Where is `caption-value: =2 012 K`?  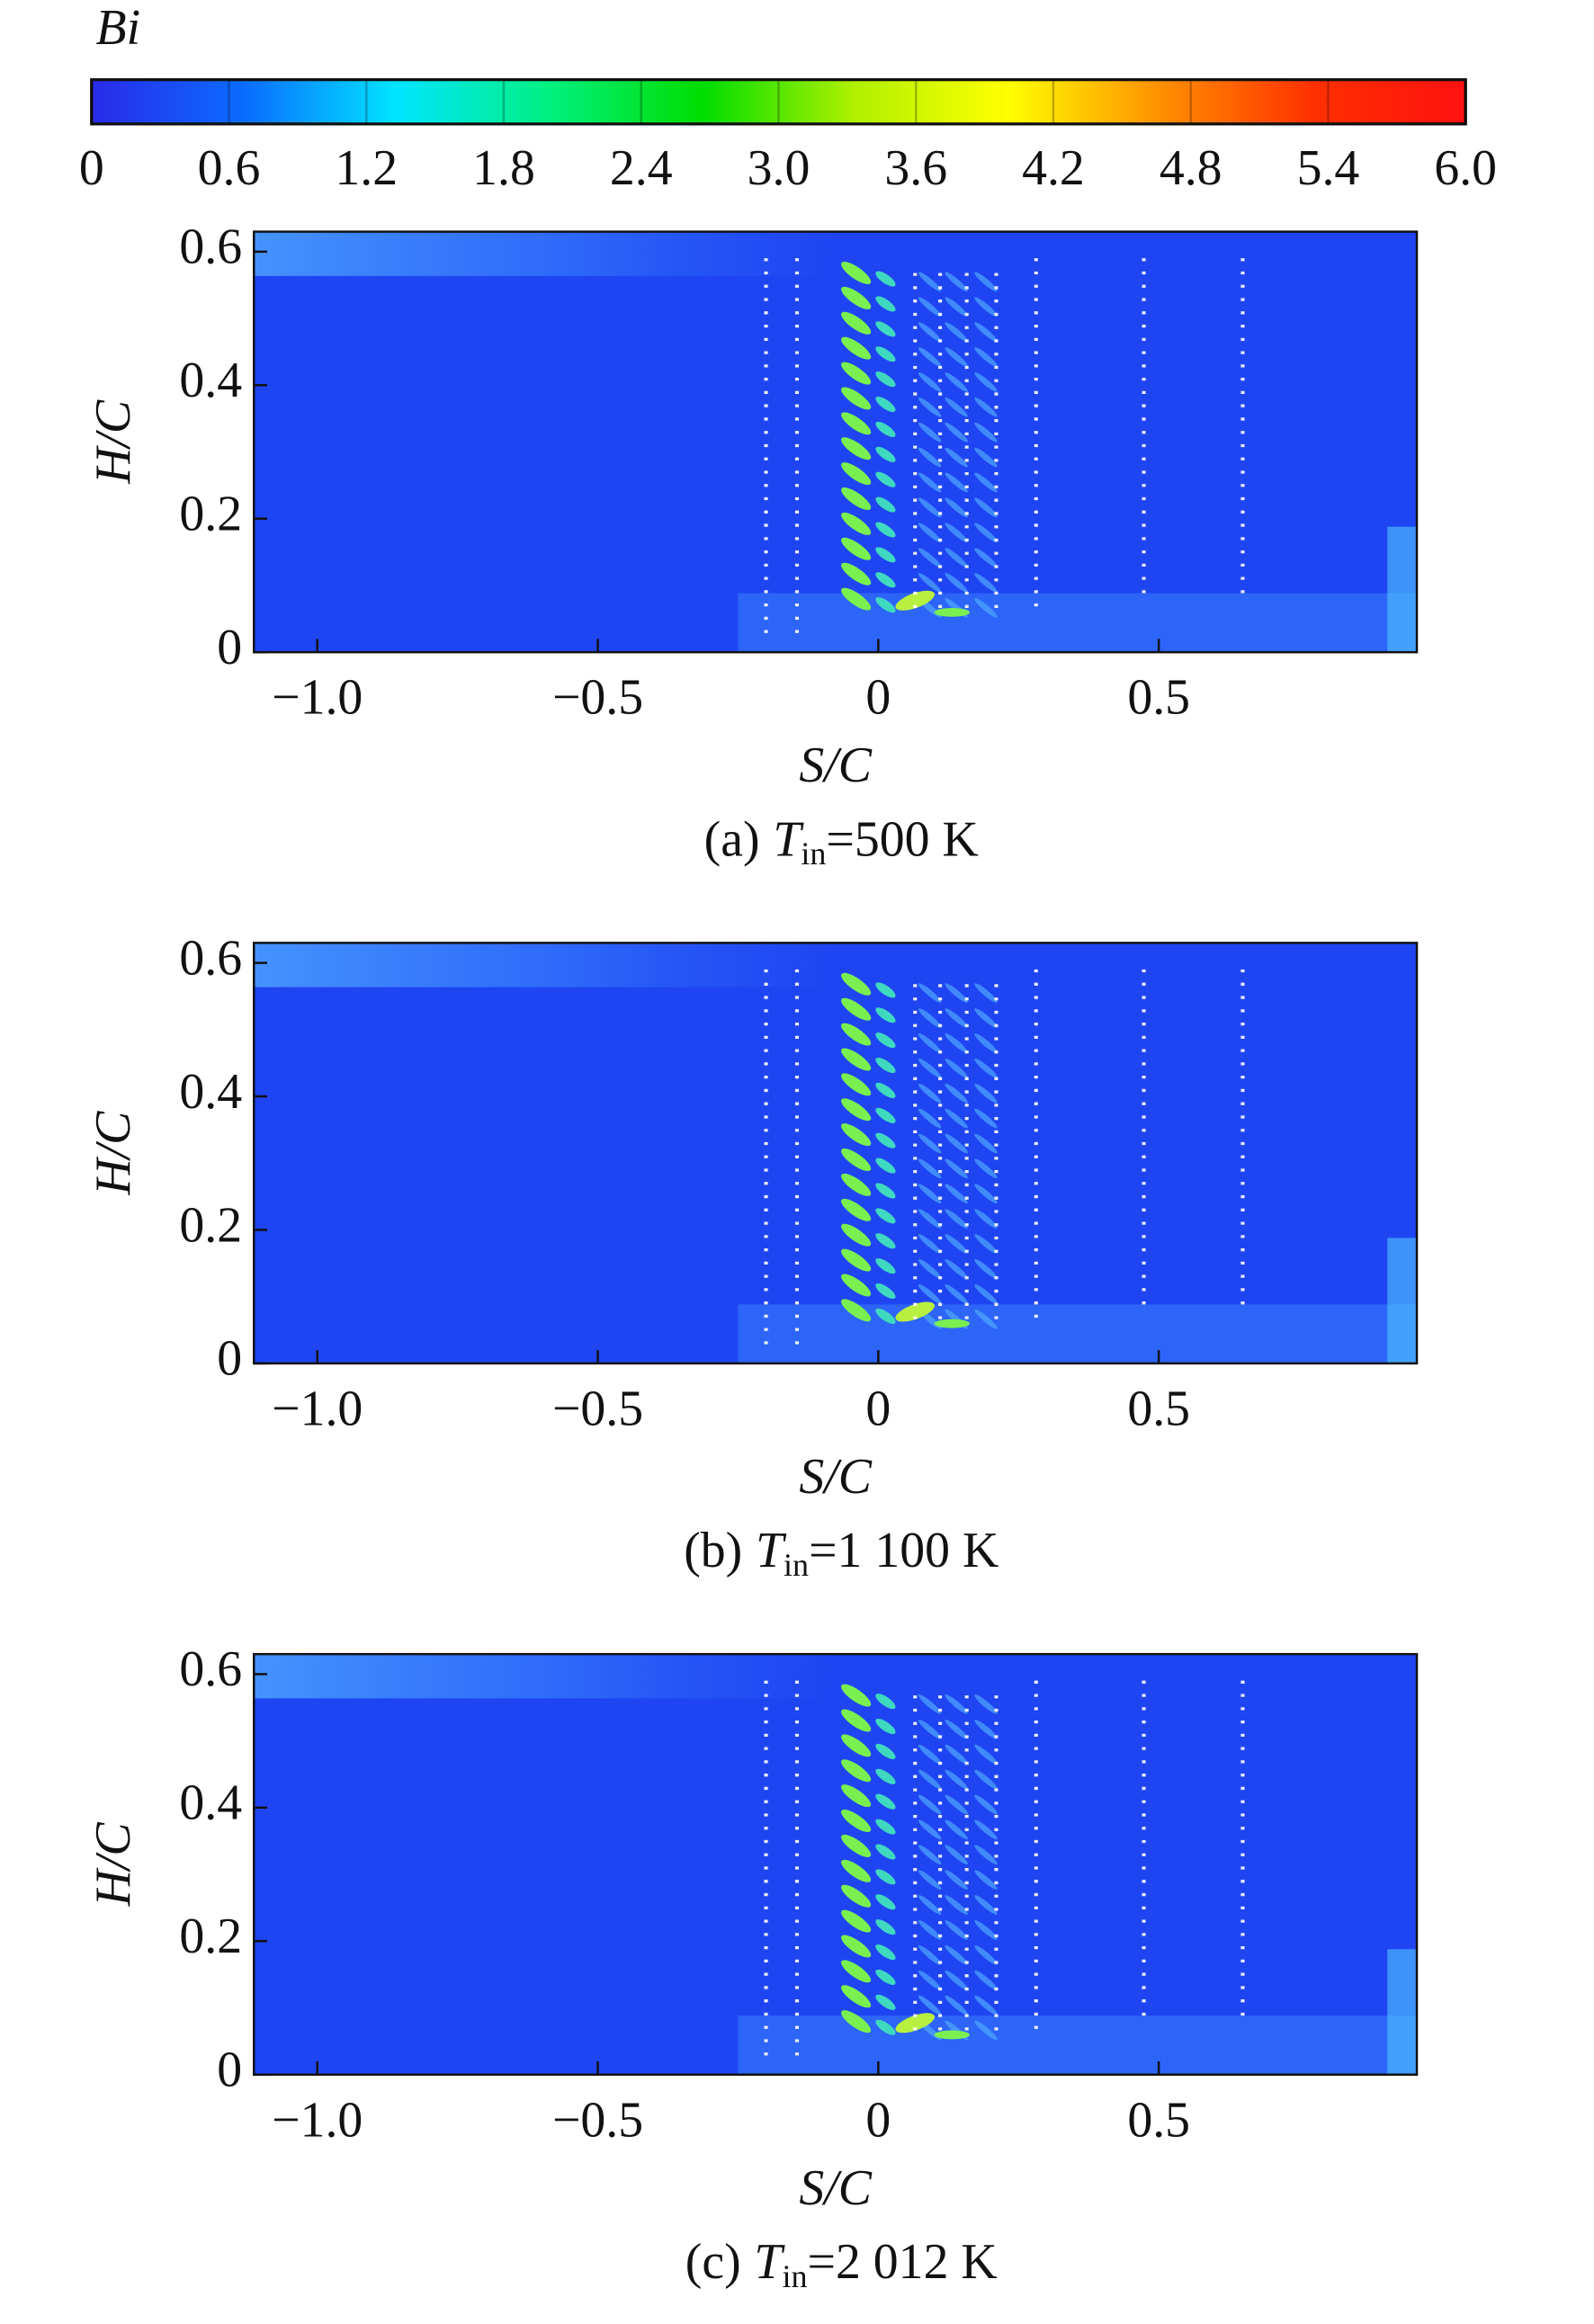
caption-value: =2 012 K is located at coordinates (903, 2262).